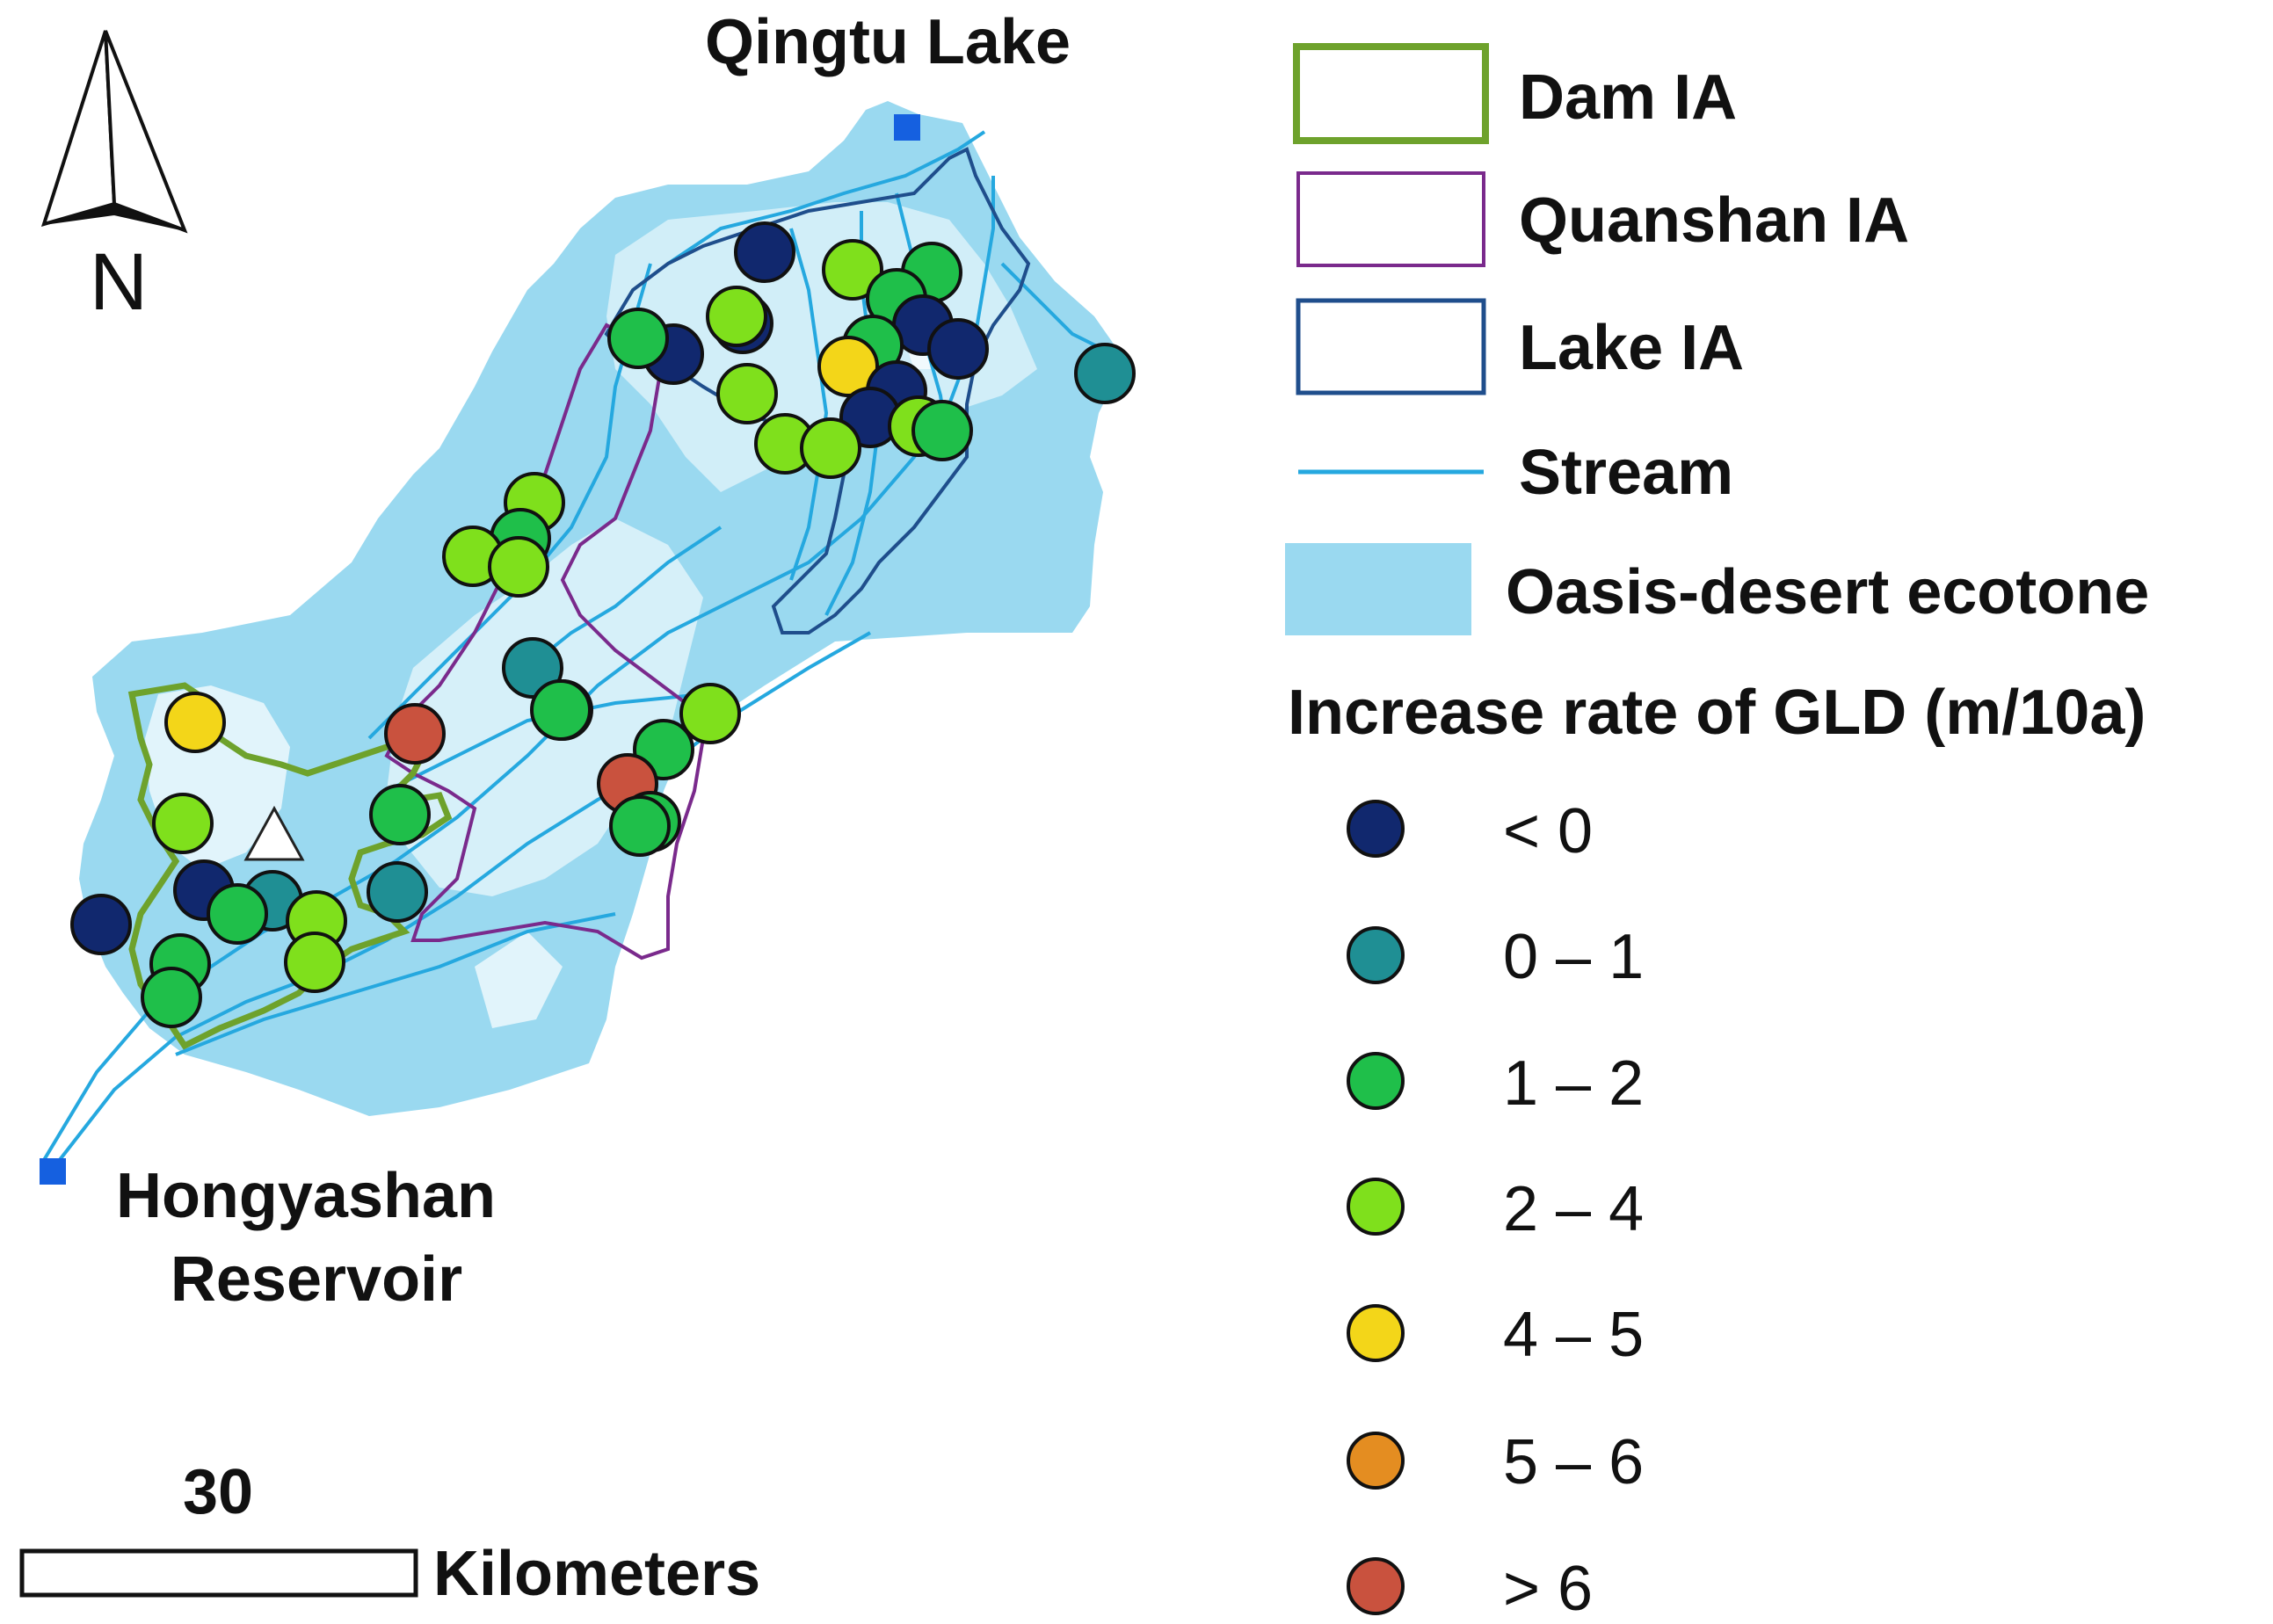 The height and width of the screenshot is (1624, 2273). Describe the element at coordinates (274, 833) in the screenshot. I see `triangle-marker` at that location.